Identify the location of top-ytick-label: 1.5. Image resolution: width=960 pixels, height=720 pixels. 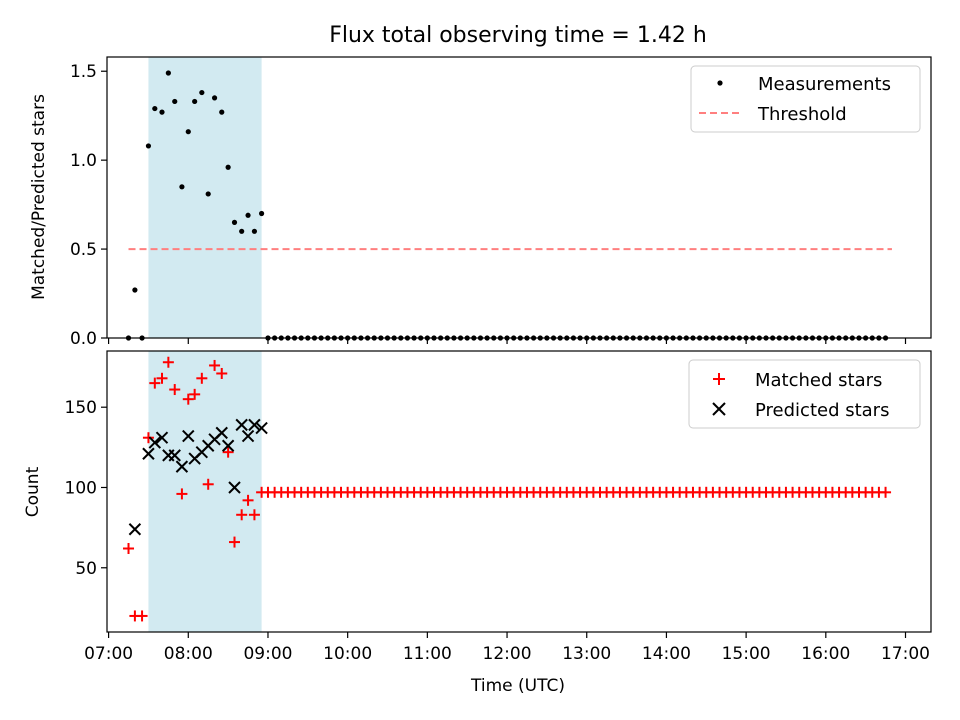
(83, 72).